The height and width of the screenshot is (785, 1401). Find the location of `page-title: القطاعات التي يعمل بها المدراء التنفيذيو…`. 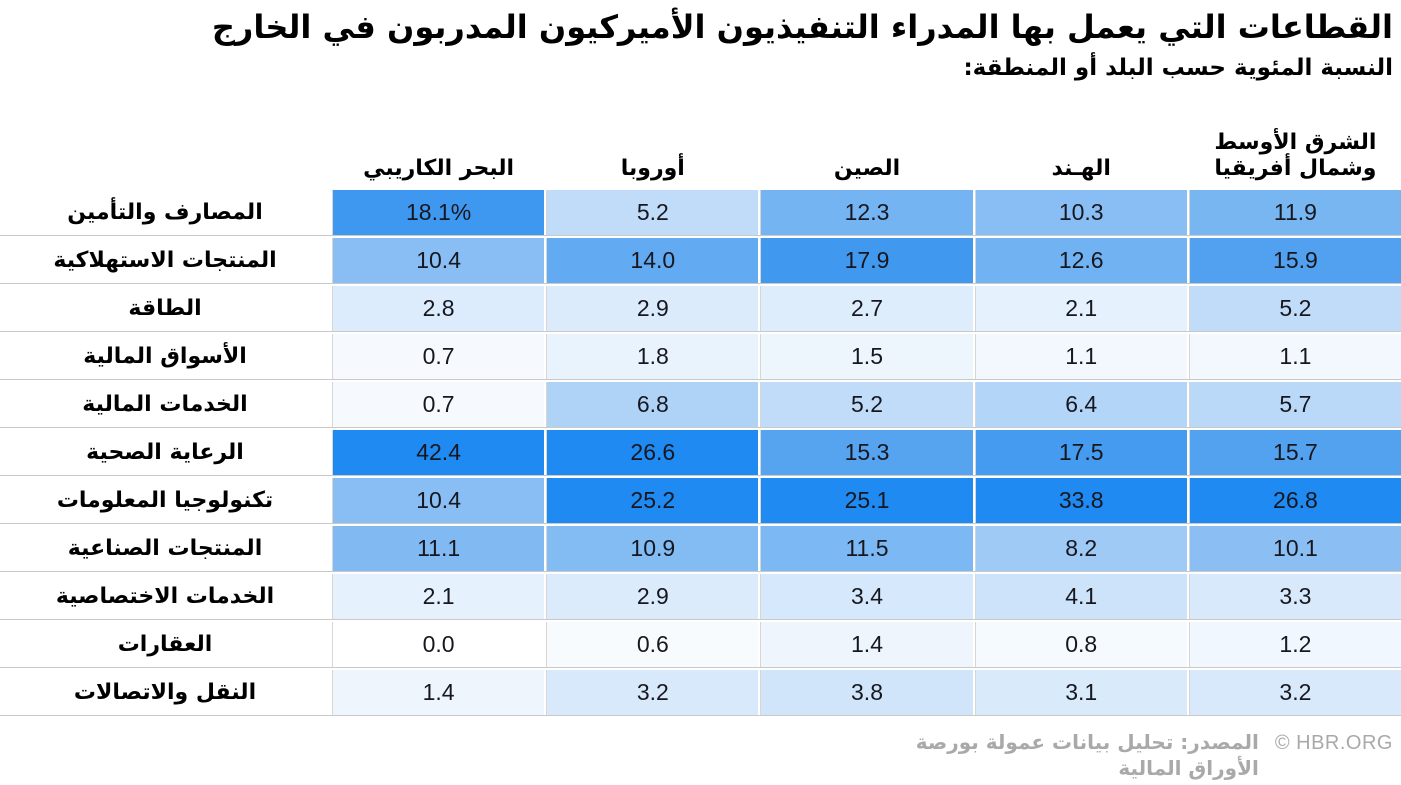

page-title: القطاعات التي يعمل بها المدراء التنفيذيو… is located at coordinates (802, 27).